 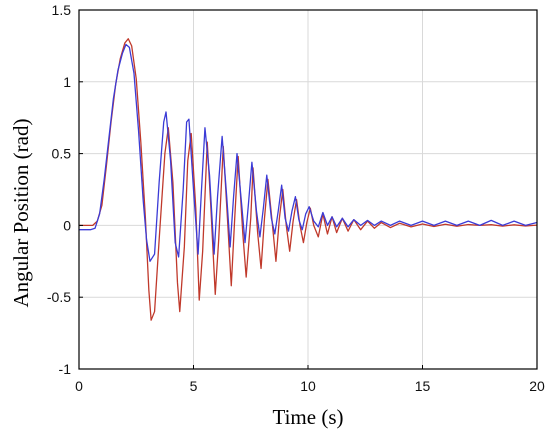 What do you see at coordinates (423, 386) in the screenshot?
I see `x-tick-label: 15` at bounding box center [423, 386].